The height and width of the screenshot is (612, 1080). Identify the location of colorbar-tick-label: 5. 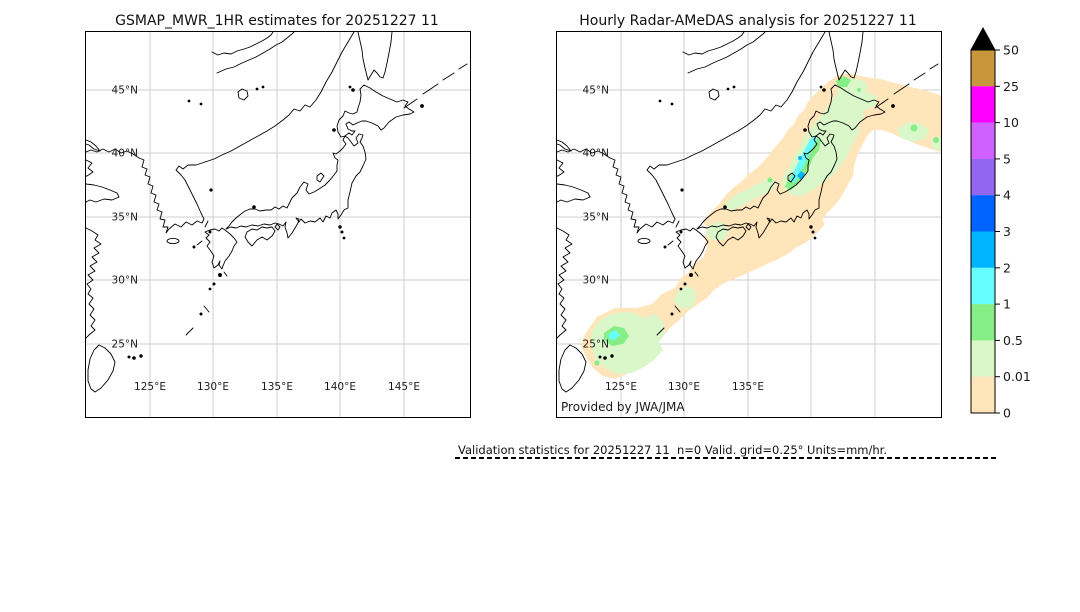
(1007, 158).